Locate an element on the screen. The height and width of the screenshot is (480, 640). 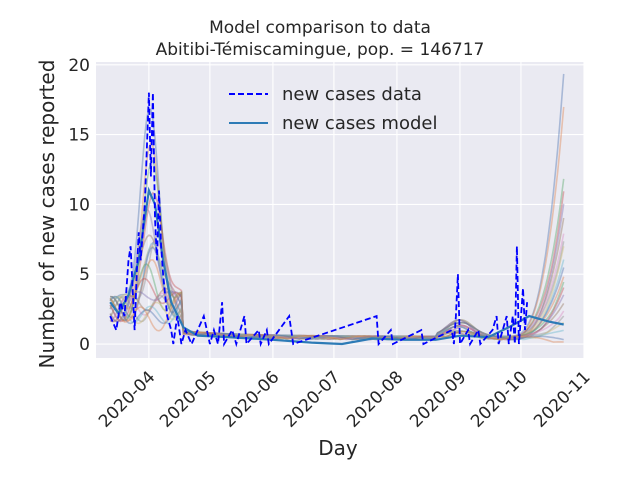
x-tick-label: 2020-04 is located at coordinates (127, 399).